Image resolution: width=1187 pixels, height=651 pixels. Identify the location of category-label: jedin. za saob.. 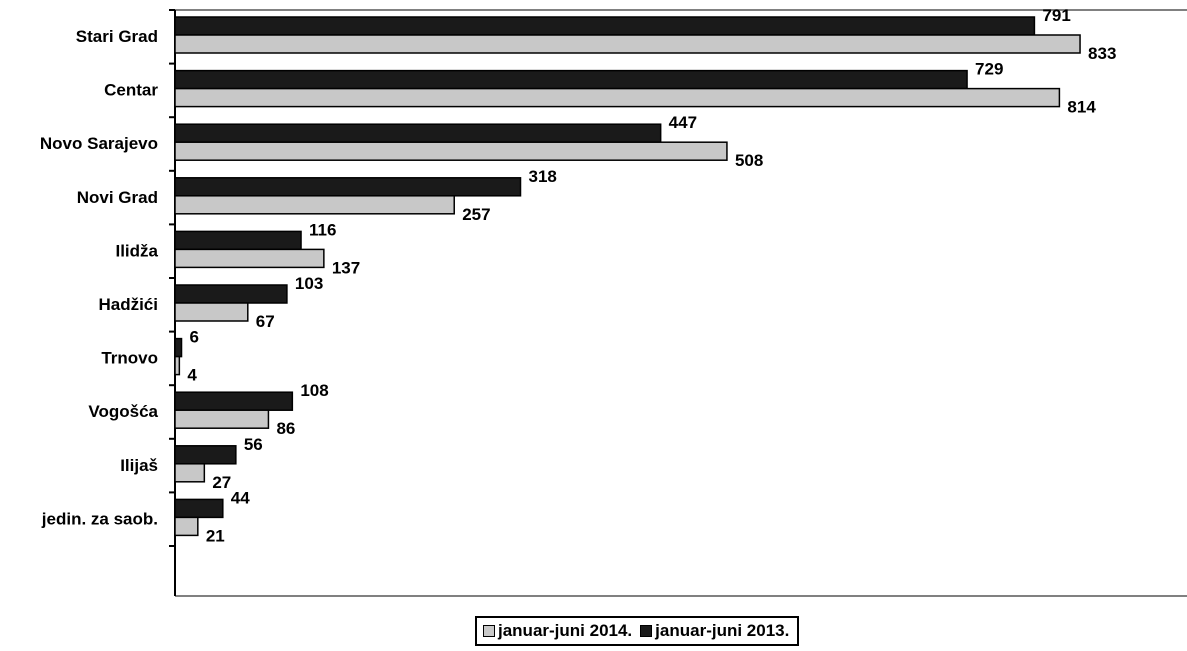
(99, 518).